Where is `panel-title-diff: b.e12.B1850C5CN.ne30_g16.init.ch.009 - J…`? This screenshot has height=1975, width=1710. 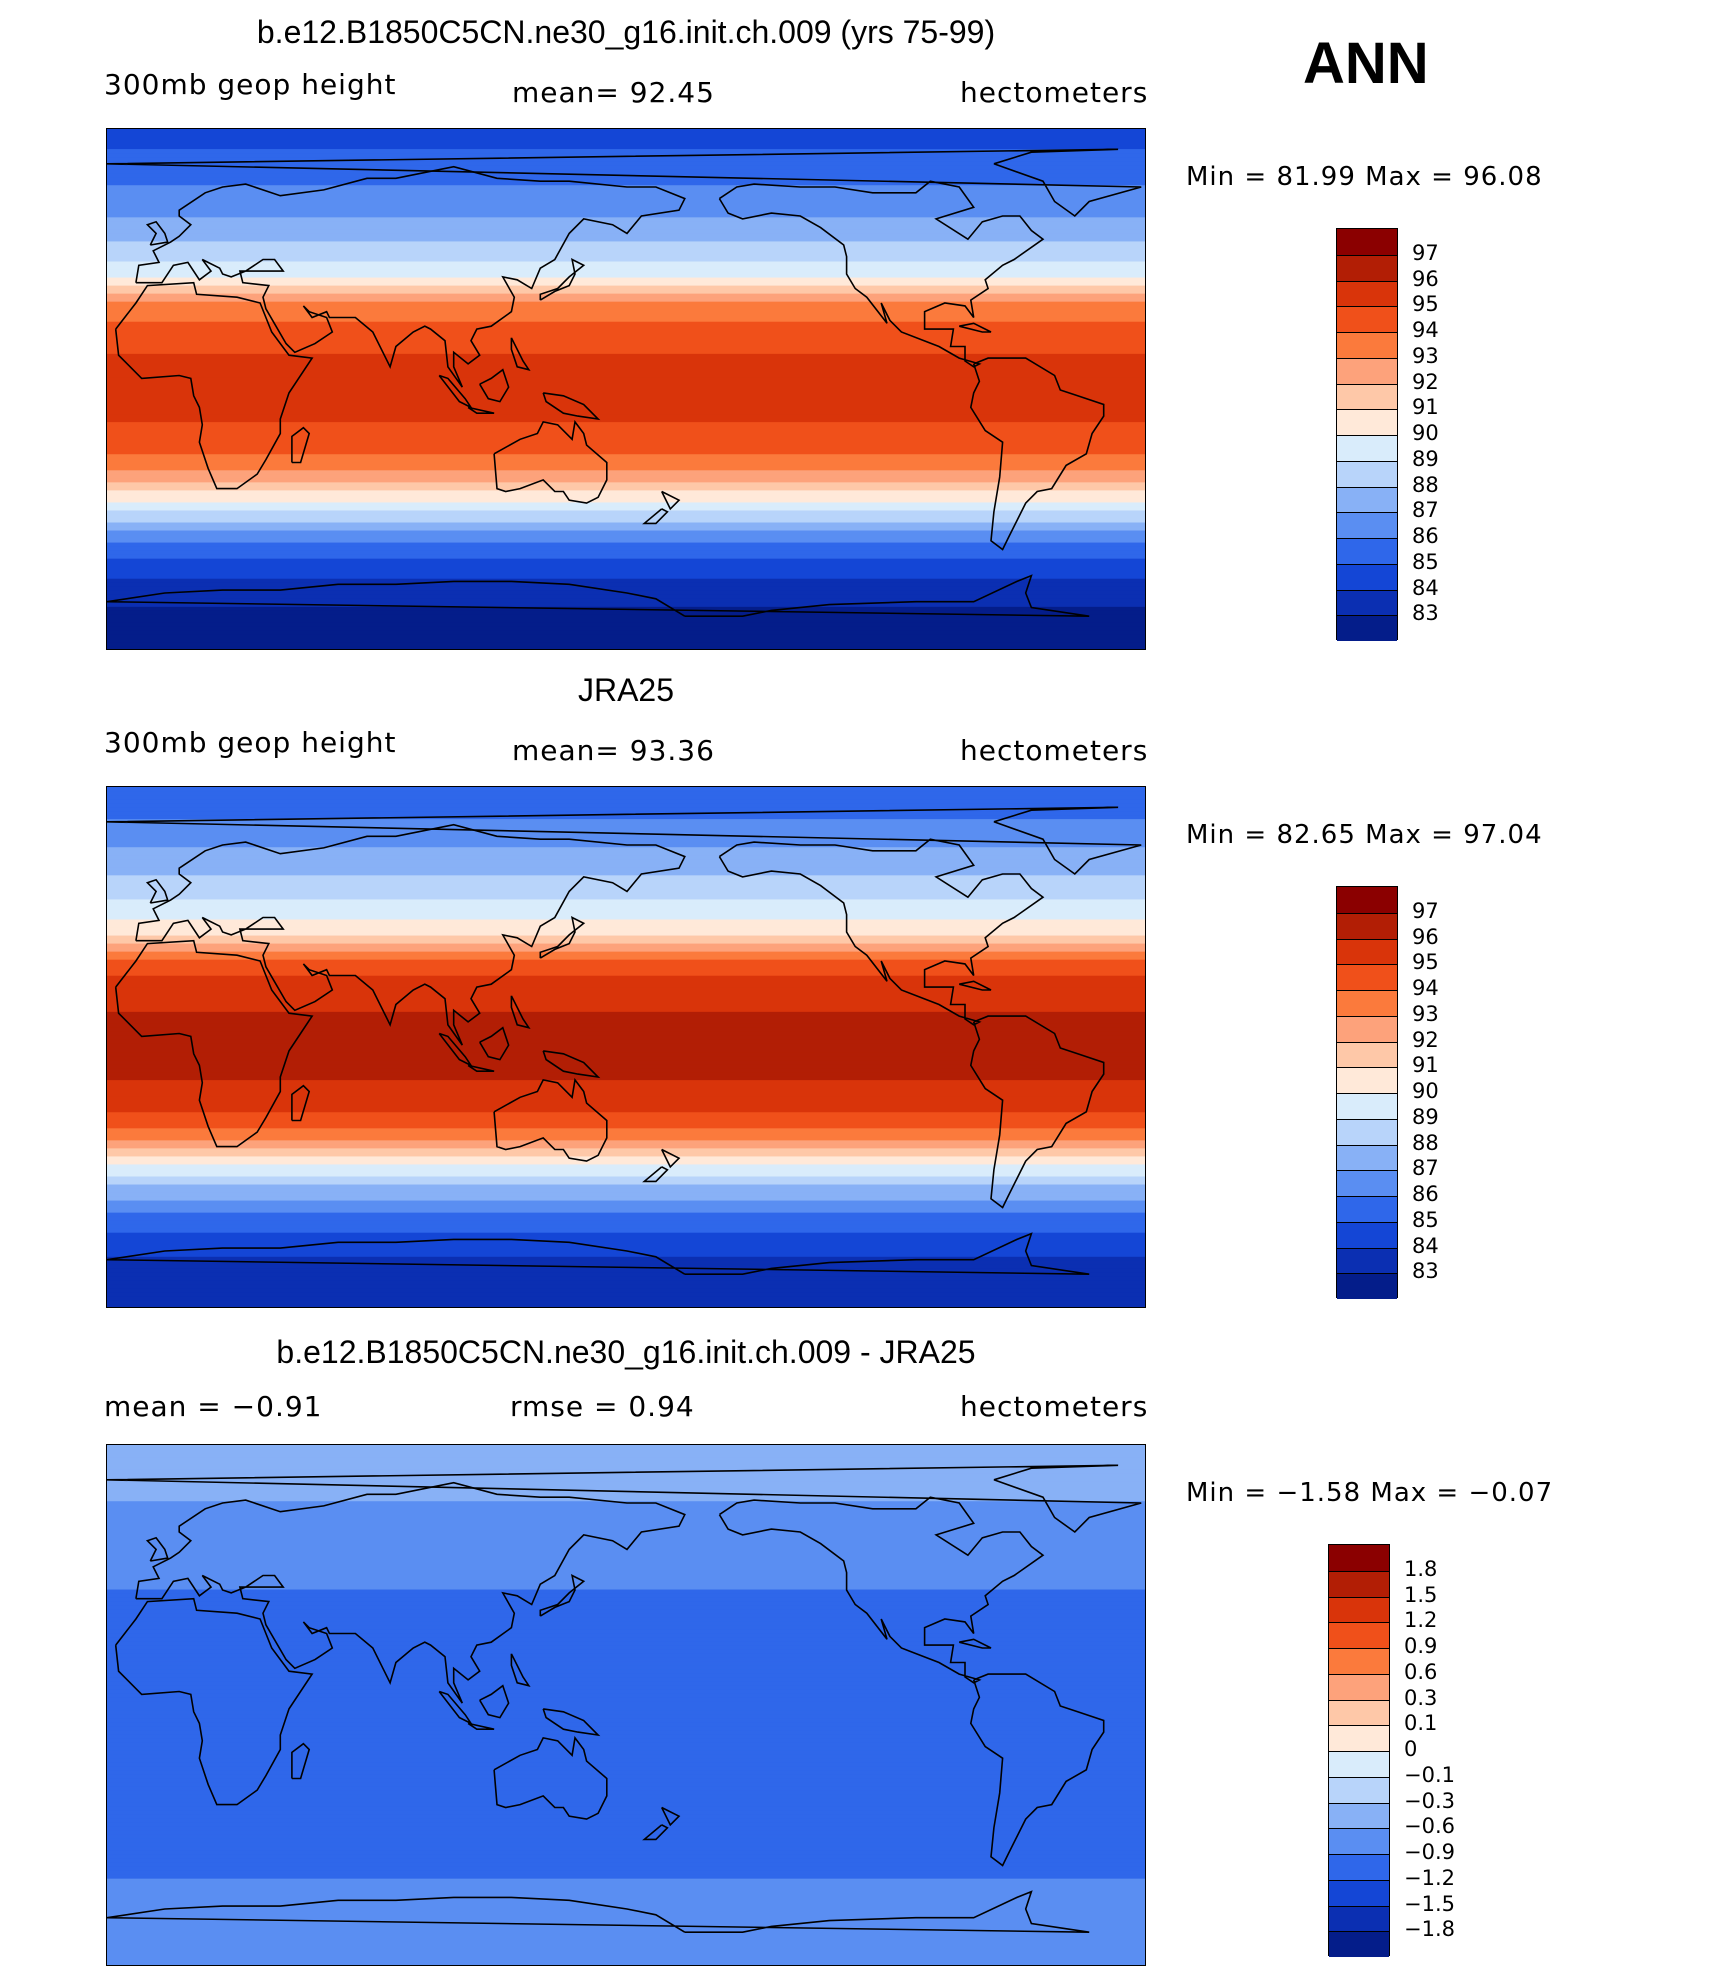
panel-title-diff: b.e12.B1850C5CN.ne30_g16.init.ch.009 - J… is located at coordinates (626, 1352).